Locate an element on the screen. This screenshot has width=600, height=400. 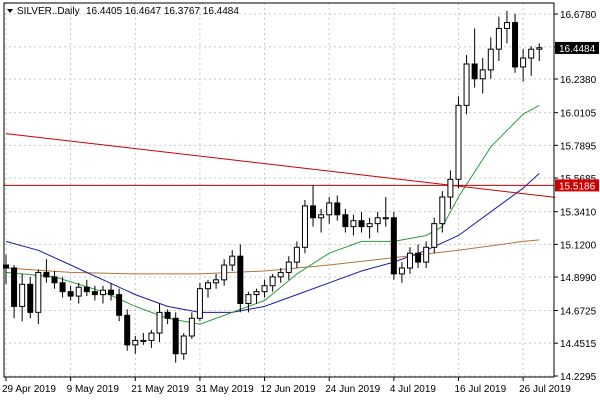
y-tick-label: 16.2380 is located at coordinates (578, 80).